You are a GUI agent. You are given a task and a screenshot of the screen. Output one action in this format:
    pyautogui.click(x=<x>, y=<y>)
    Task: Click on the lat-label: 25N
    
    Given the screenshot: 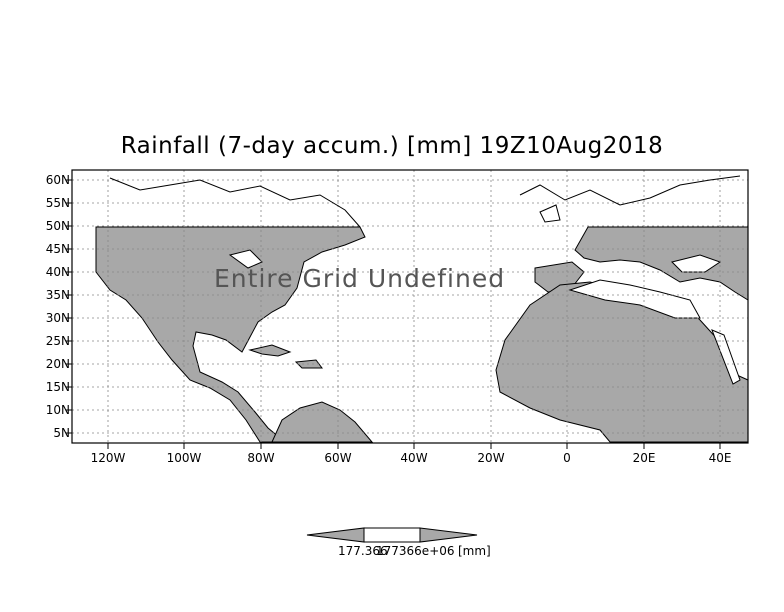 What is the action you would take?
    pyautogui.click(x=57, y=341)
    